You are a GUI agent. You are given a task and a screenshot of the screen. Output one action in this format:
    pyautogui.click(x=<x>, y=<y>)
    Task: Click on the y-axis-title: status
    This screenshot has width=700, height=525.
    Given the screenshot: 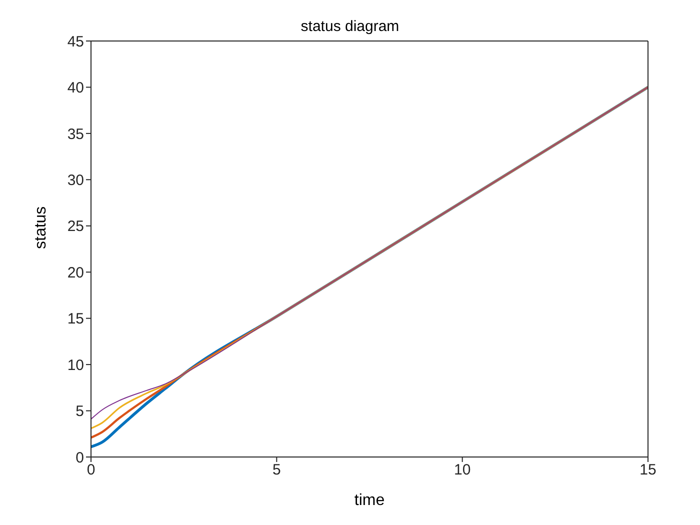 What is the action you would take?
    pyautogui.click(x=41, y=227)
    